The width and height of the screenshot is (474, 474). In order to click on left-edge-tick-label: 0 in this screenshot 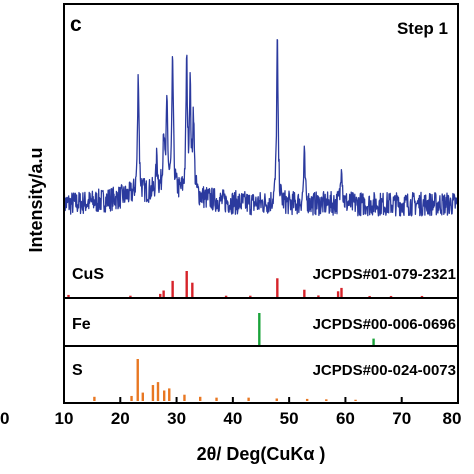, I will do `click(4, 418)`.